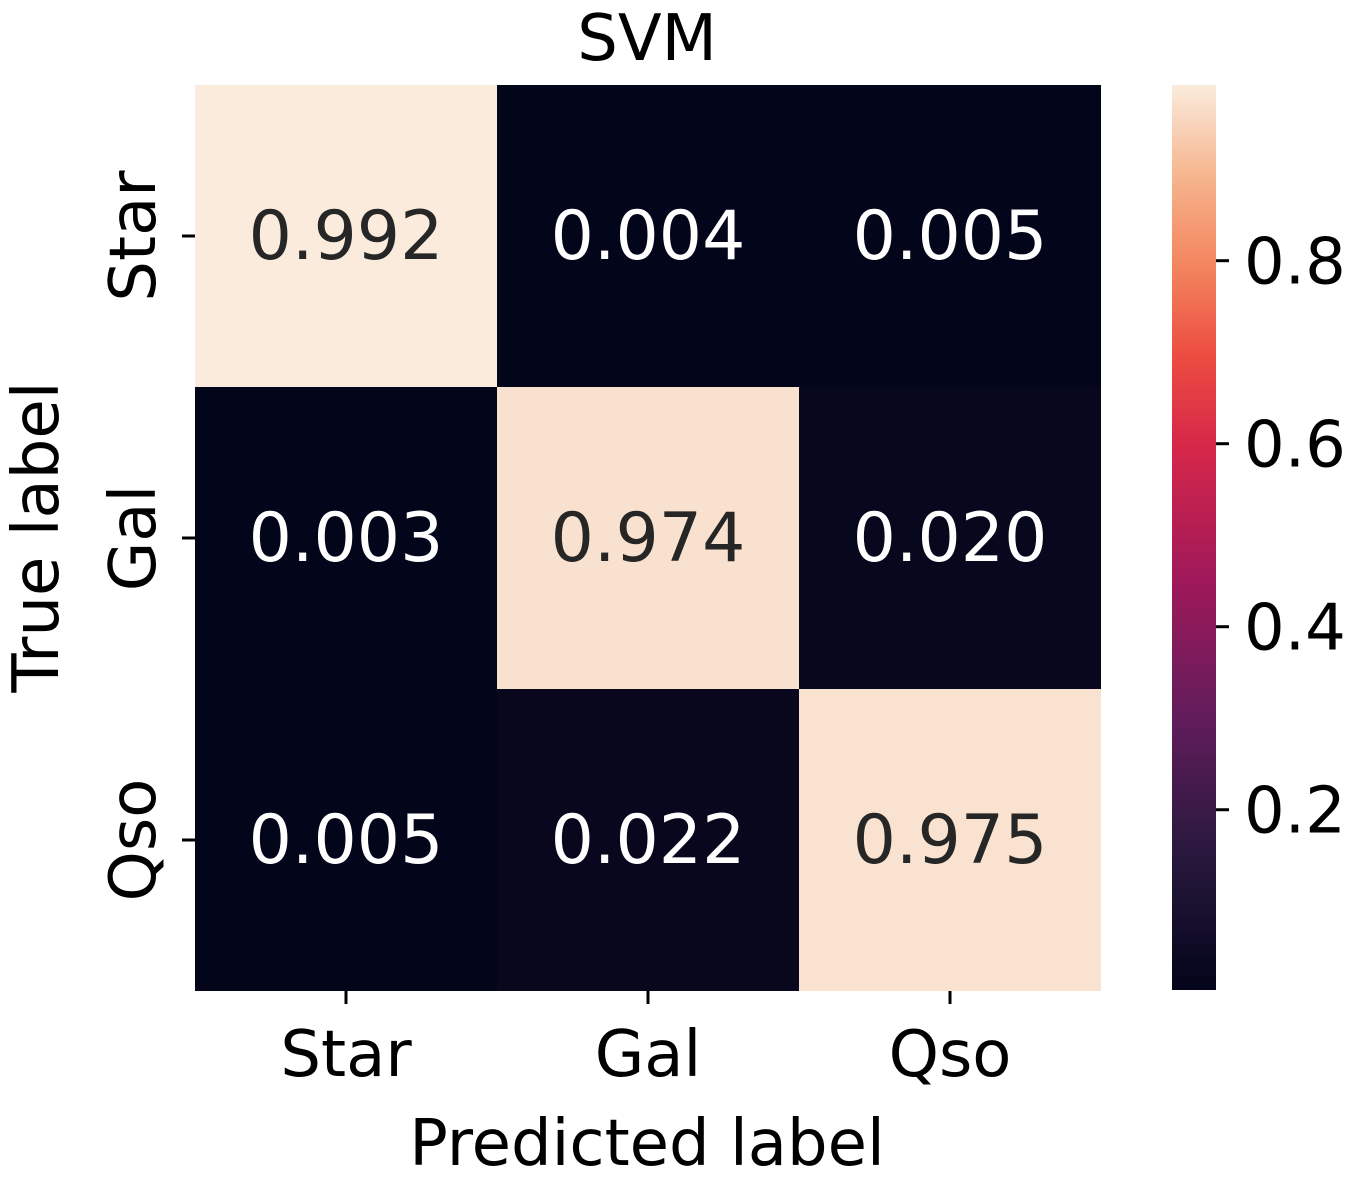  What do you see at coordinates (134, 840) in the screenshot?
I see `y-tick-label: Qso` at bounding box center [134, 840].